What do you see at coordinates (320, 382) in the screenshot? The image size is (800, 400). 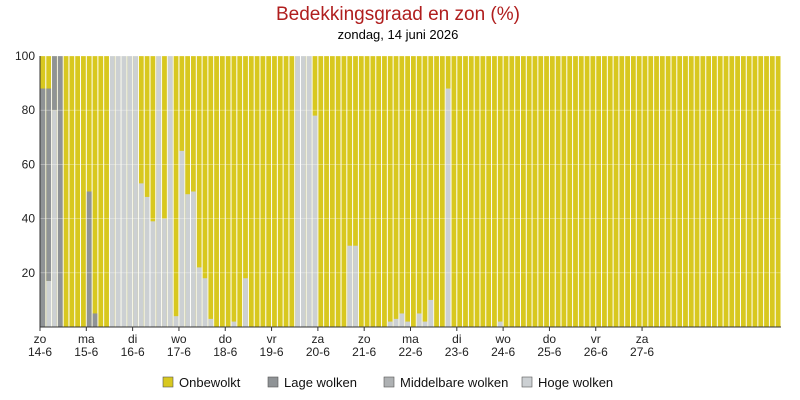 I see `legend-label: Lage wolken` at bounding box center [320, 382].